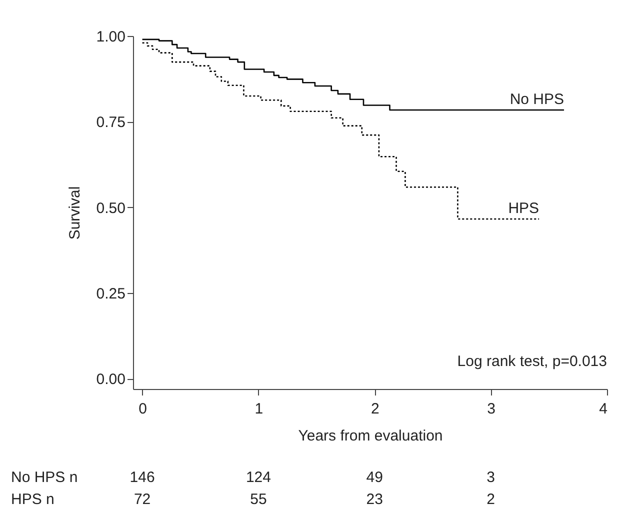  What do you see at coordinates (32, 499) in the screenshot?
I see `text: HPS n` at bounding box center [32, 499].